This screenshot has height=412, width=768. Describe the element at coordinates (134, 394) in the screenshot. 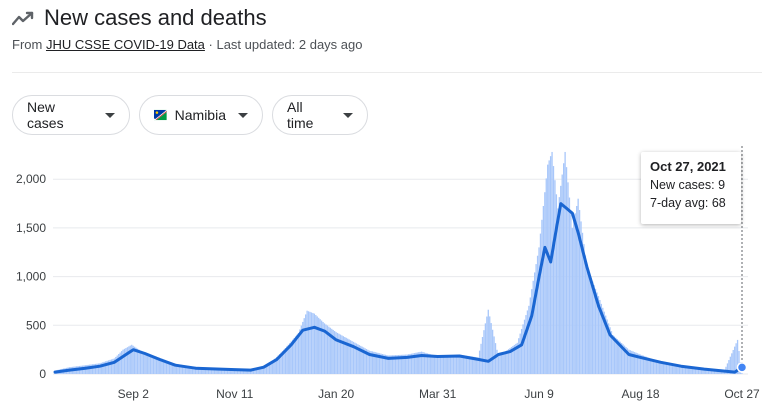

I see `x-tick-label: Sep 2` at that location.